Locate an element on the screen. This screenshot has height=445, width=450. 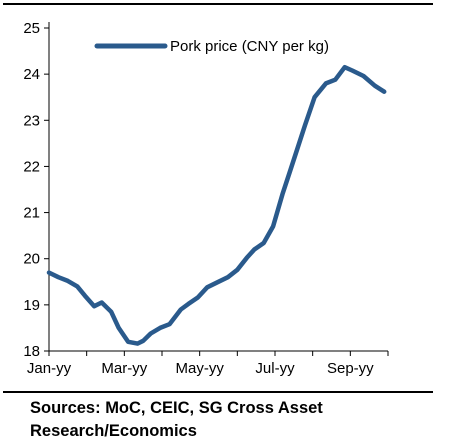
y-tick-label: 19 is located at coordinates (31, 305).